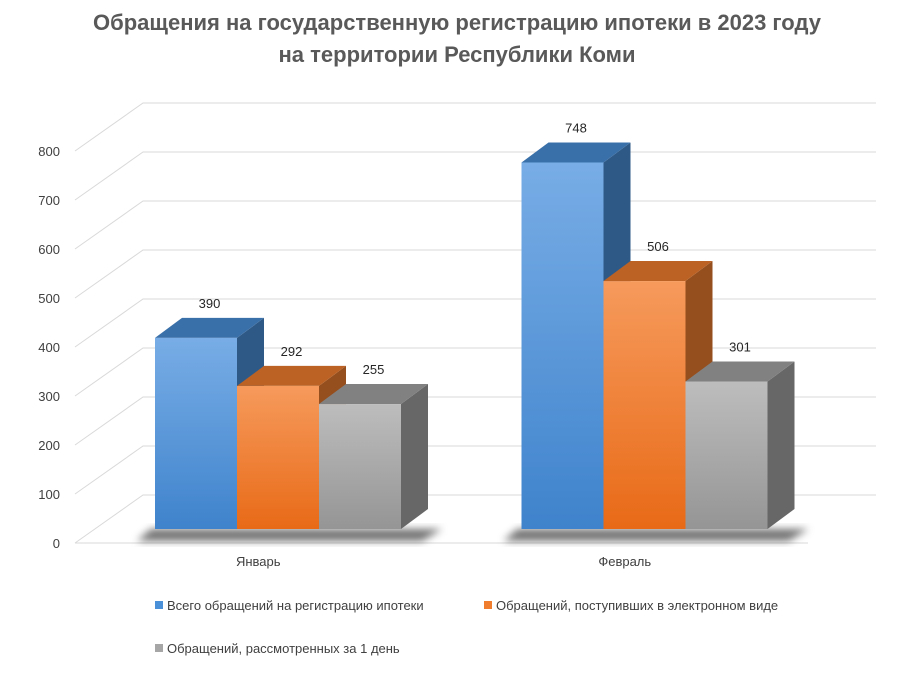 Image resolution: width=914 pixels, height=685 pixels. What do you see at coordinates (258, 561) in the screenshot?
I see `category-label: Январь` at bounding box center [258, 561].